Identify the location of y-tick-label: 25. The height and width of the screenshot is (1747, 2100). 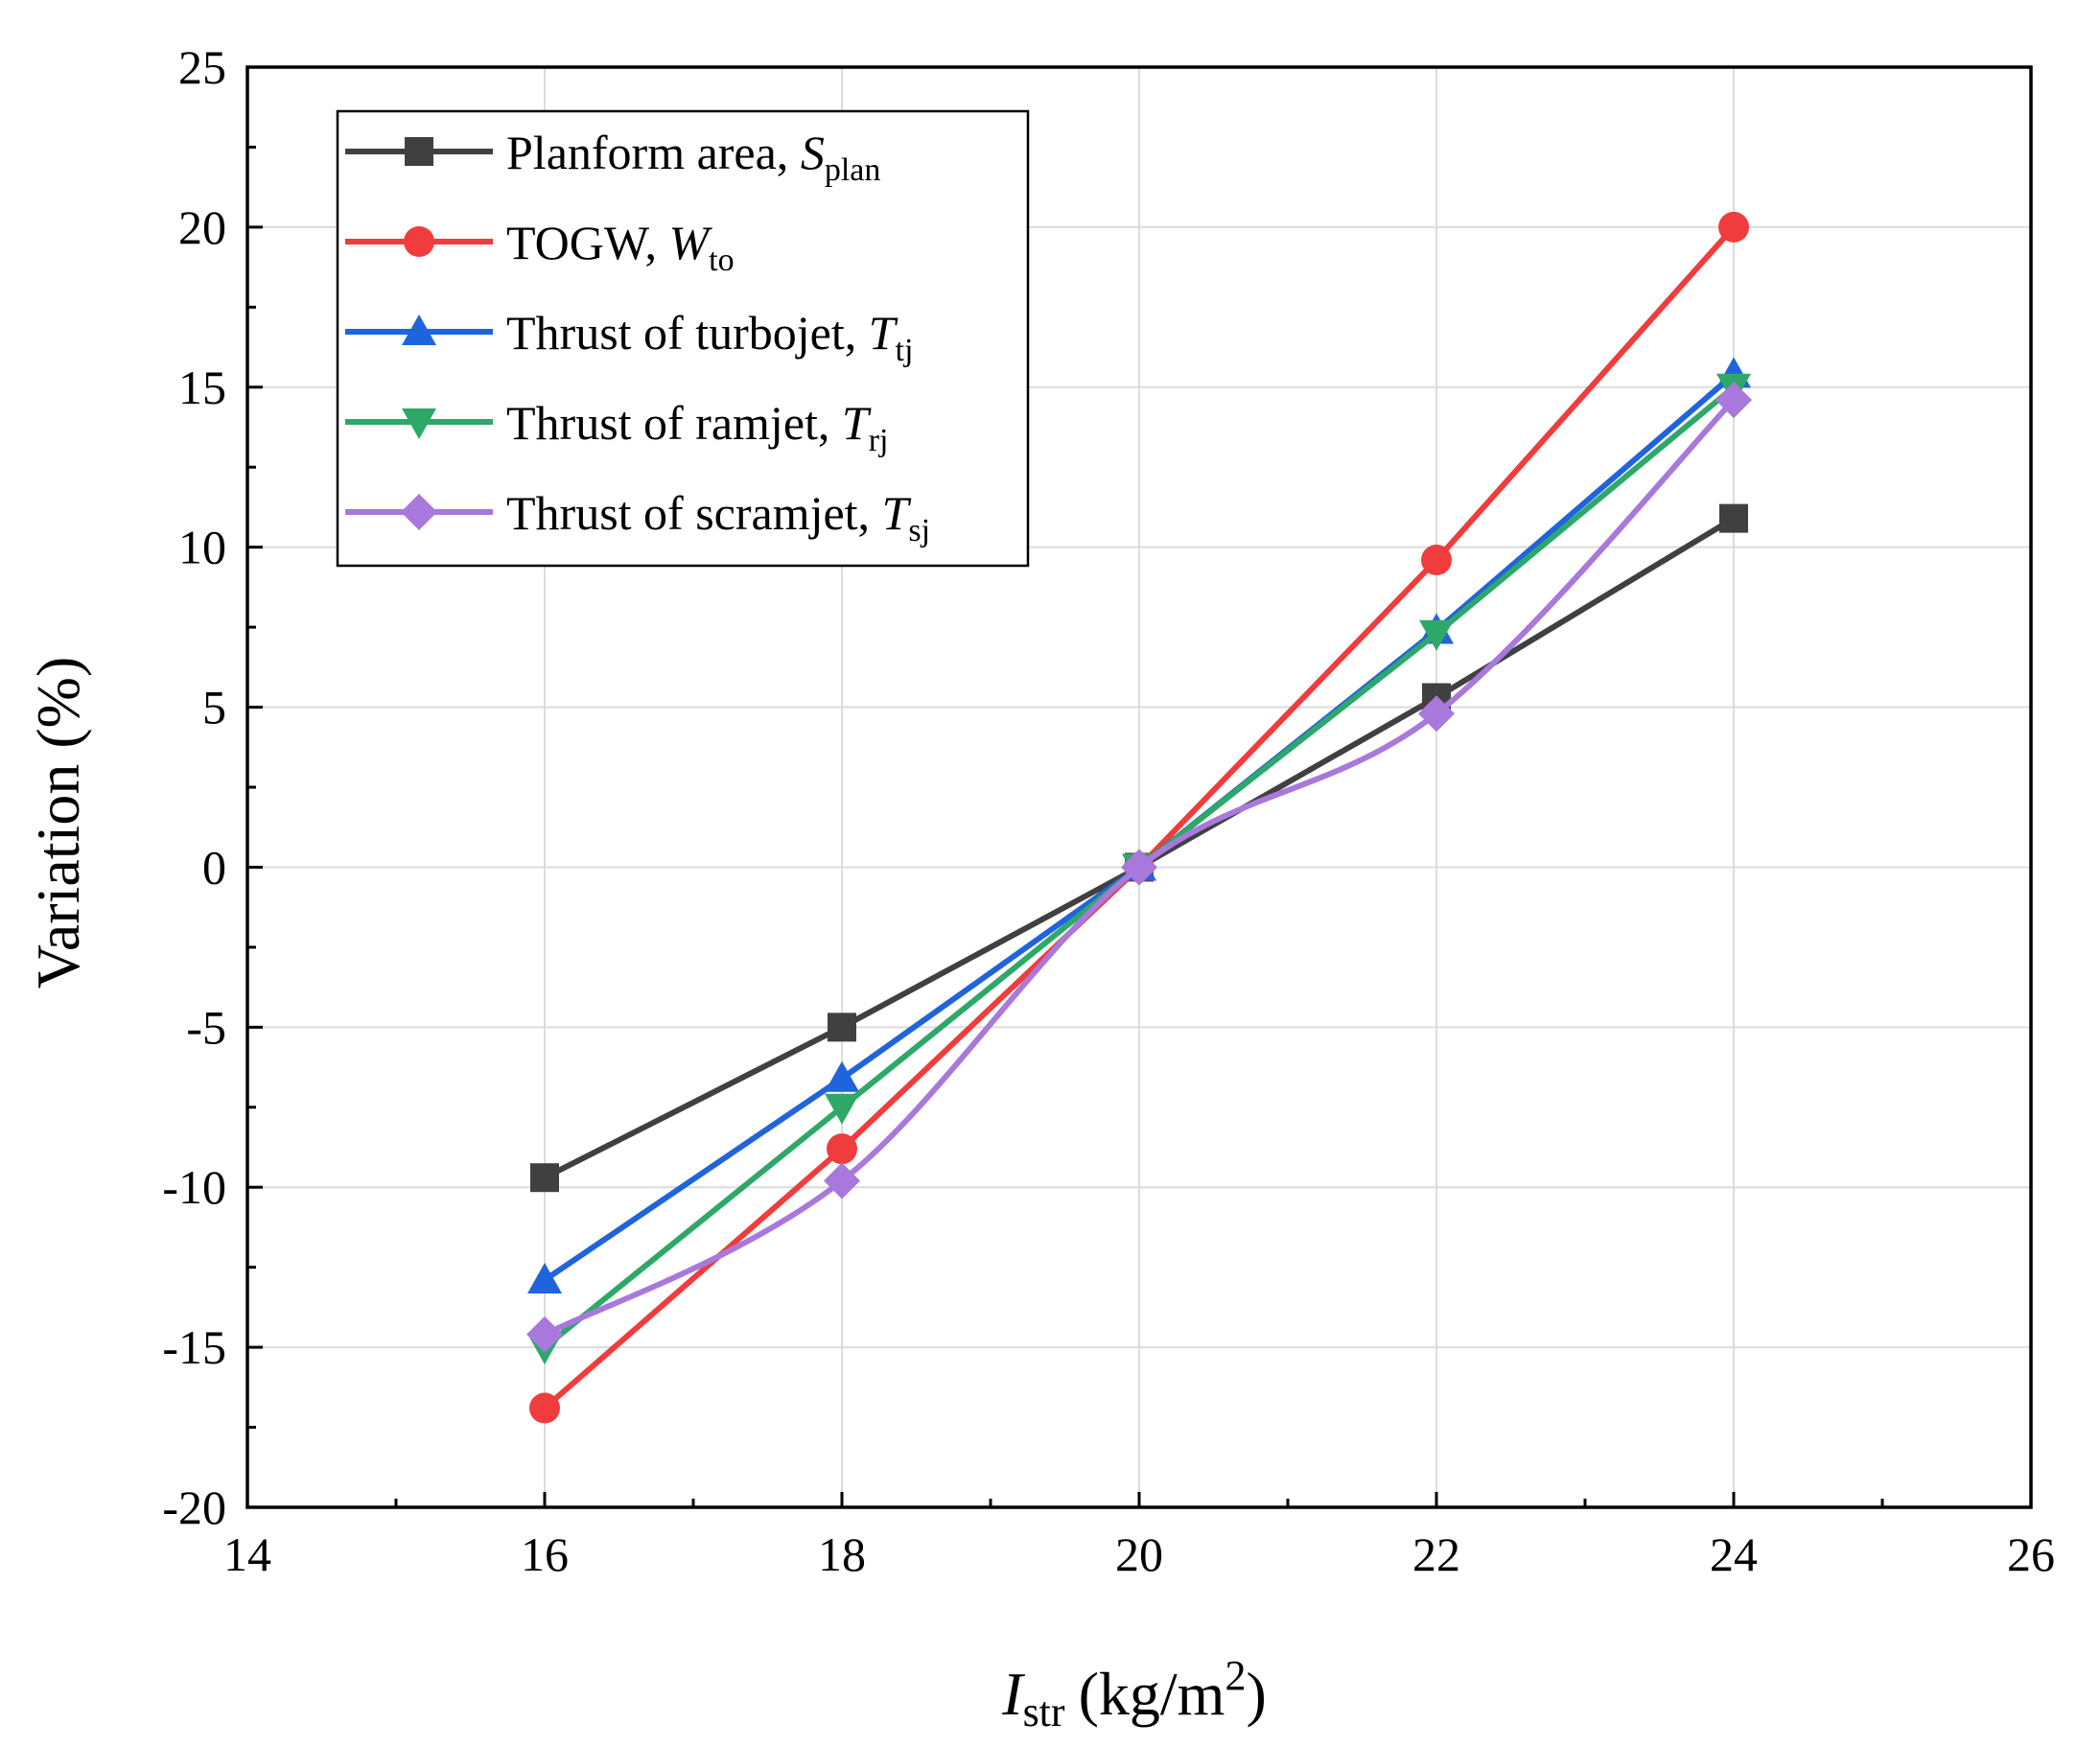
(202, 67).